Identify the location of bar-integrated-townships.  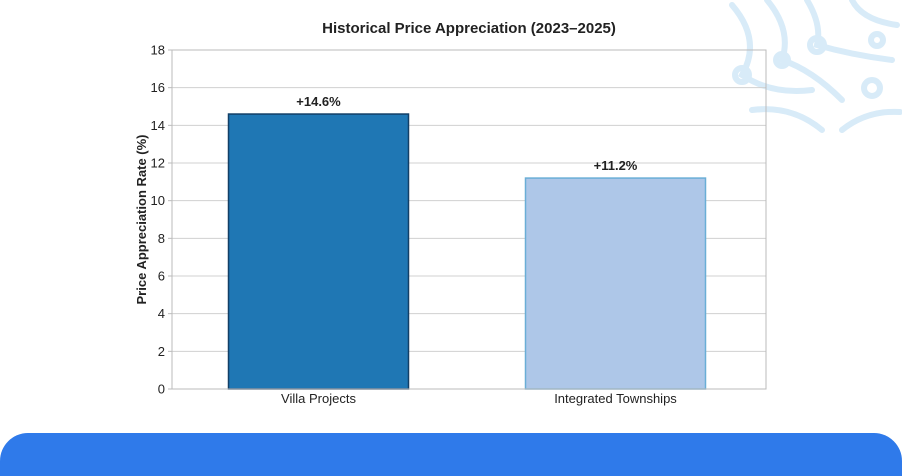
(615, 283).